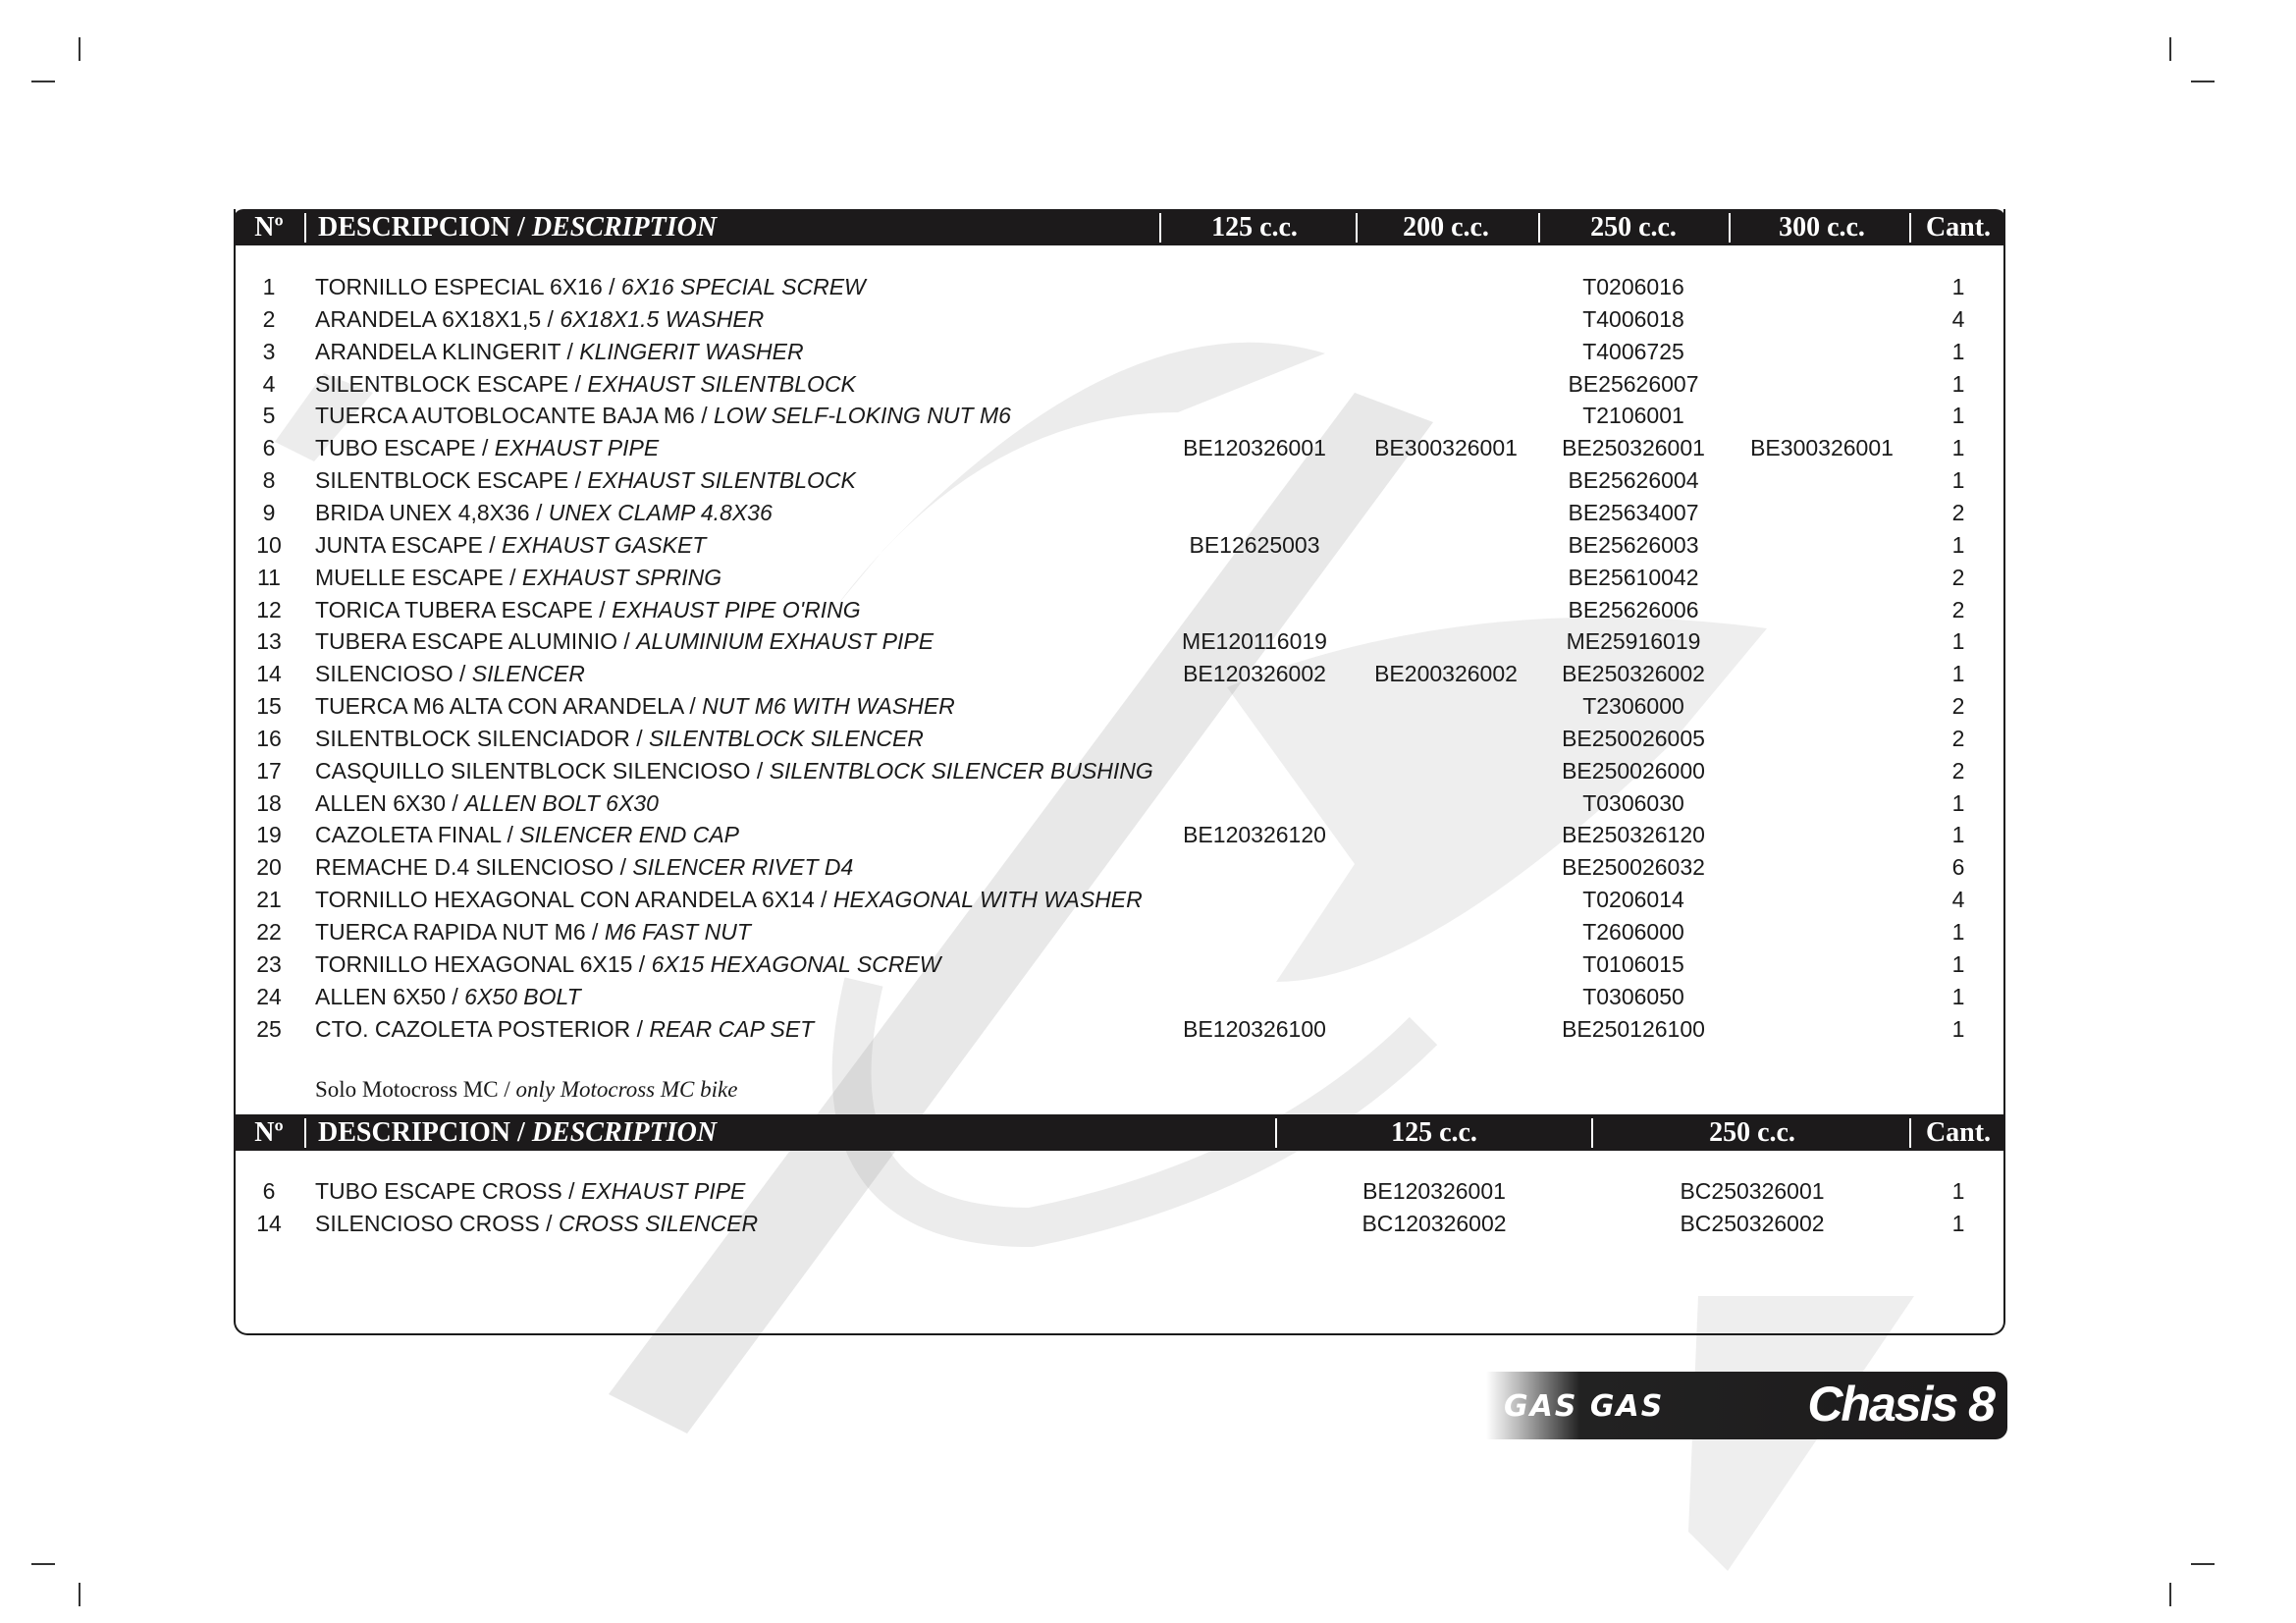 This screenshot has width=2296, height=1623. Describe the element at coordinates (522, 996) in the screenshot. I see `description-en: 6X50 BOLT` at that location.